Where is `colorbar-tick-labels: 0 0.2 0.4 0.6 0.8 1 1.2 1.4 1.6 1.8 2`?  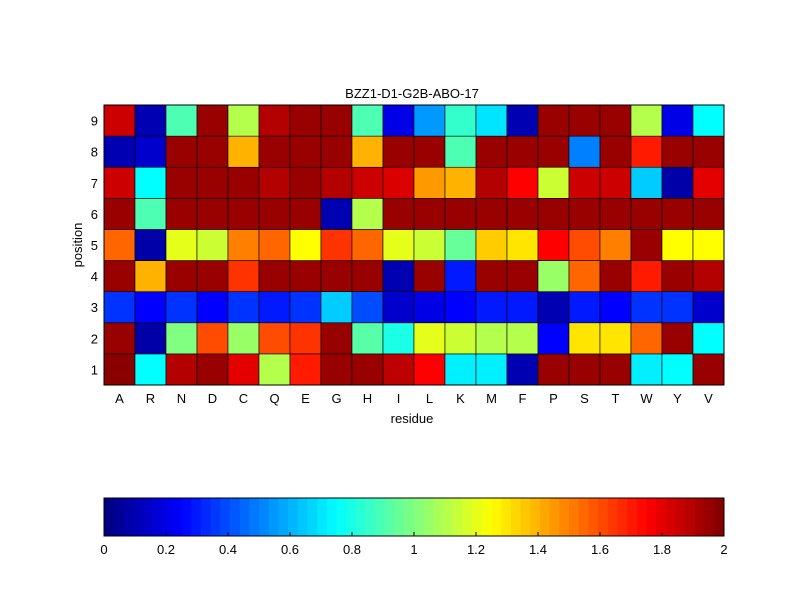
colorbar-tick-labels: 0 0.2 0.4 0.6 0.8 1 1.2 1.4 1.6 1.8 2 is located at coordinates (414, 544).